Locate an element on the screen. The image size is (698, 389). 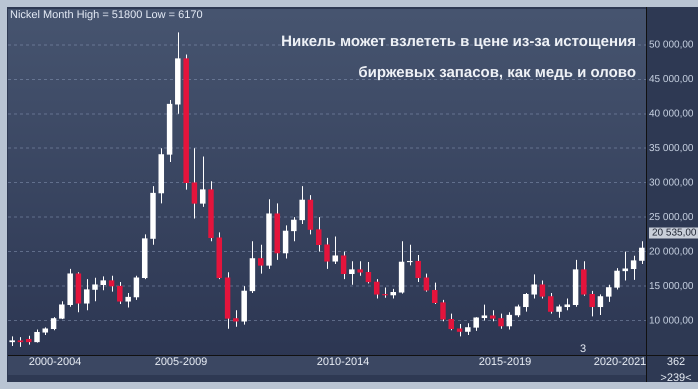
y-tick-label: 20 000,00 is located at coordinates (671, 252).